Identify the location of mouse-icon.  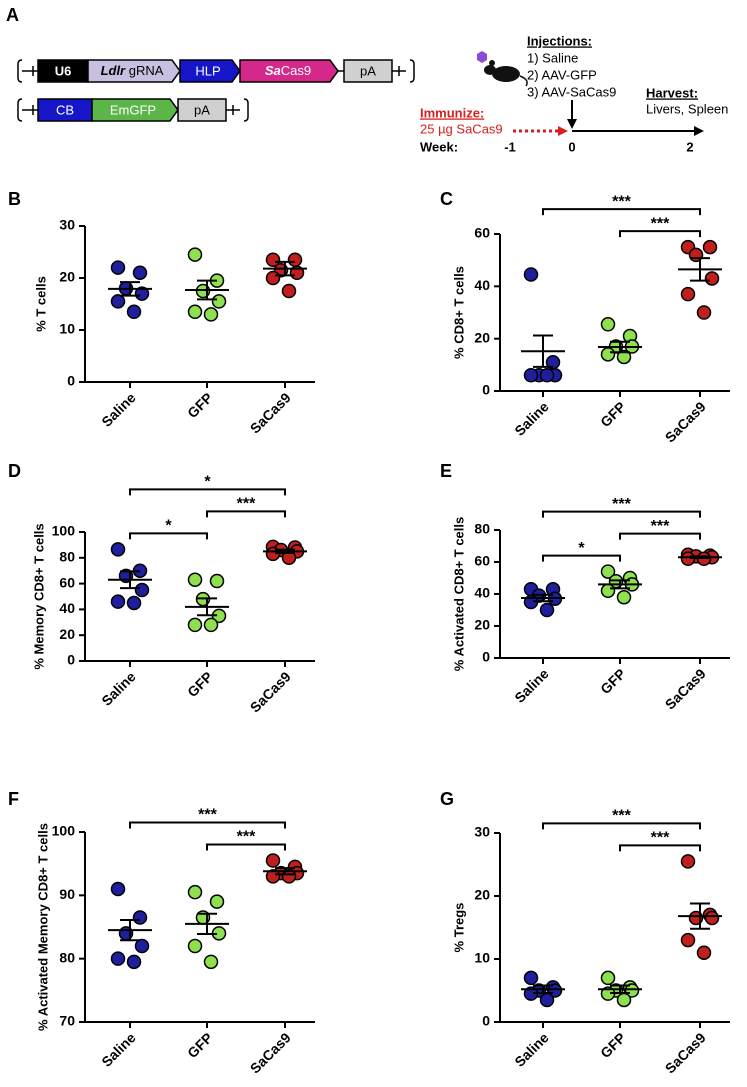
(506, 73).